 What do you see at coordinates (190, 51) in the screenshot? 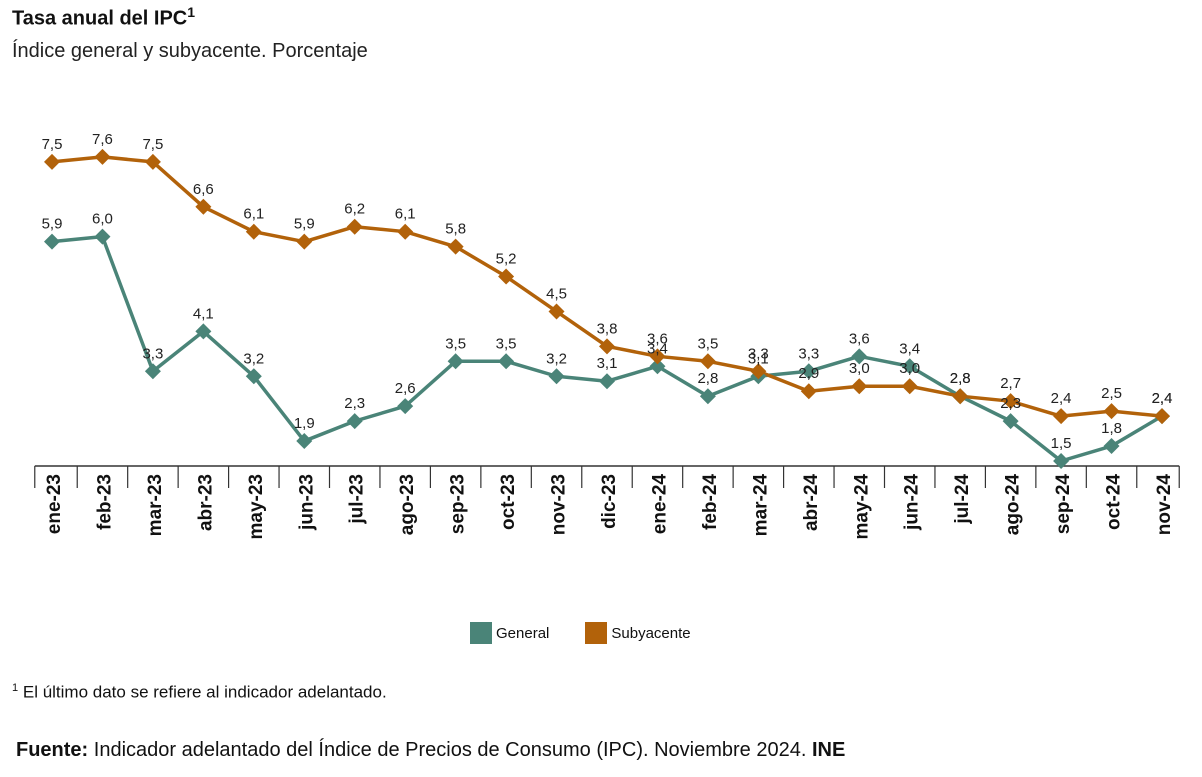
I see `chart-subtitle: Índice general y subyacente. Porcentaje` at bounding box center [190, 51].